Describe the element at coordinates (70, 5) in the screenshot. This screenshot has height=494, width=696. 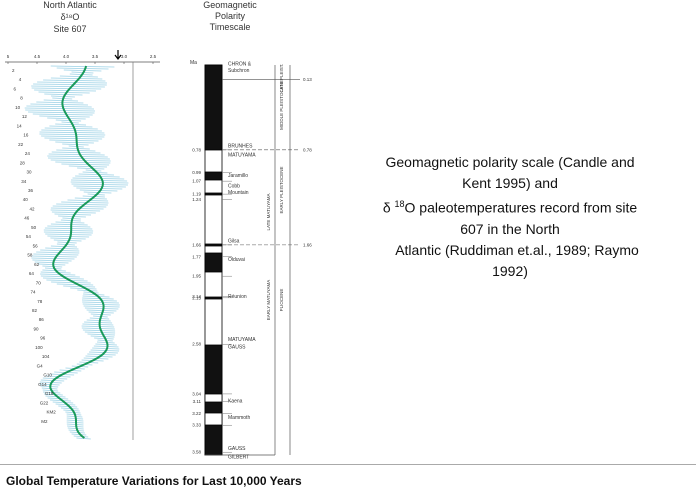
I see `title-line: North Atlantic` at that location.